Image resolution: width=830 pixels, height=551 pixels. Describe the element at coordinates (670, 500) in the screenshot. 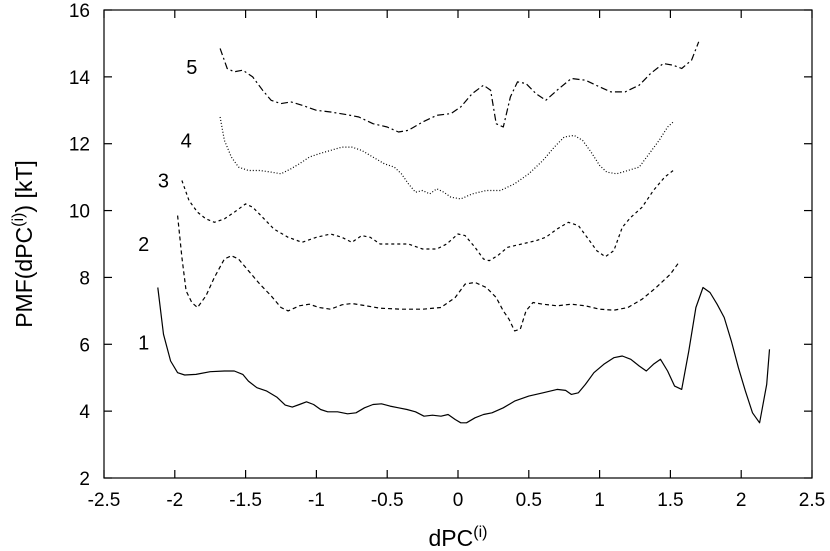

I see `x-tick-label: 1.5` at that location.